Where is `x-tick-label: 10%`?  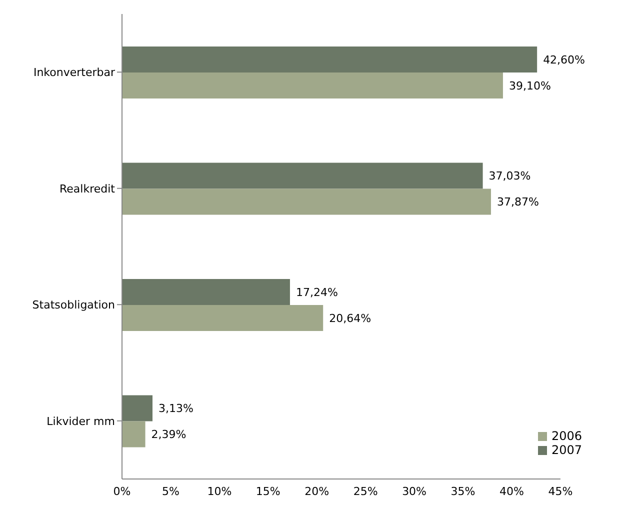
x-tick-label: 10% is located at coordinates (219, 491).